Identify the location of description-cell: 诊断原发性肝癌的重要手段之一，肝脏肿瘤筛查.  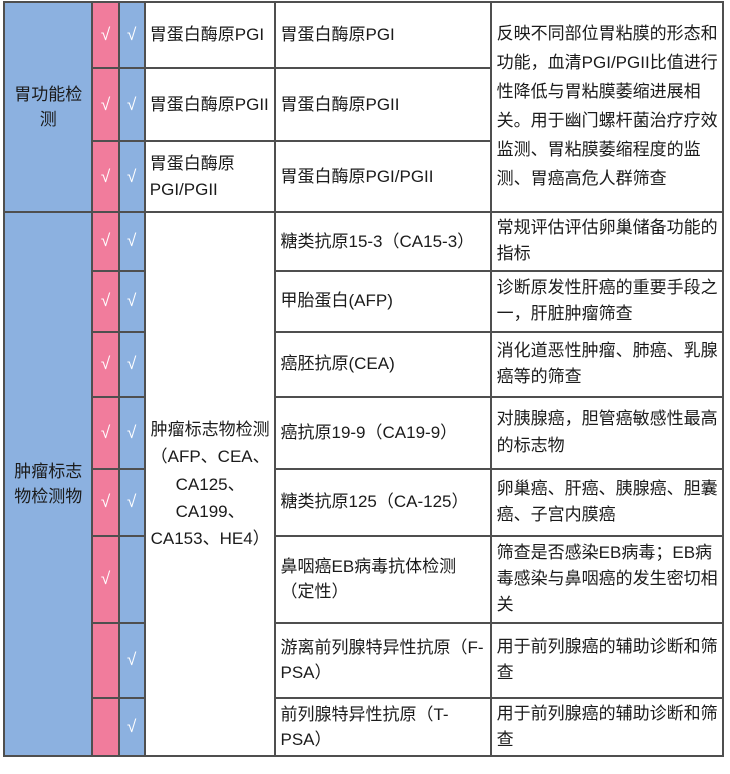
(607, 301).